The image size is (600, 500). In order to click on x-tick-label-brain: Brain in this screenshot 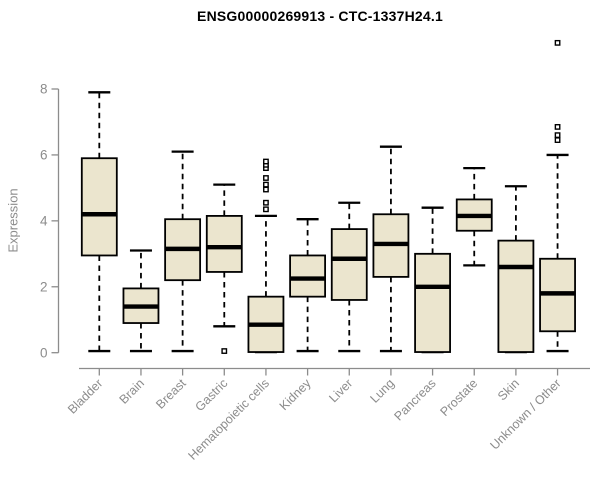, I will do `click(132, 391)`.